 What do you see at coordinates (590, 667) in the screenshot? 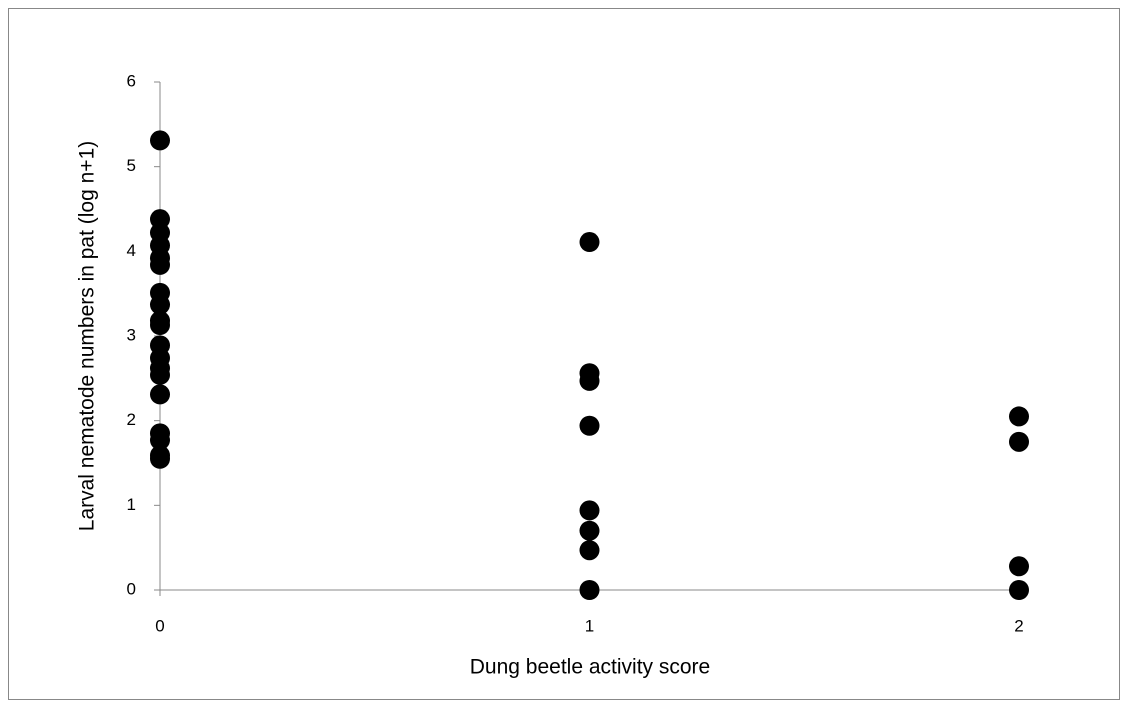
I see `x-axis-title: Dung beetle activity score` at bounding box center [590, 667].